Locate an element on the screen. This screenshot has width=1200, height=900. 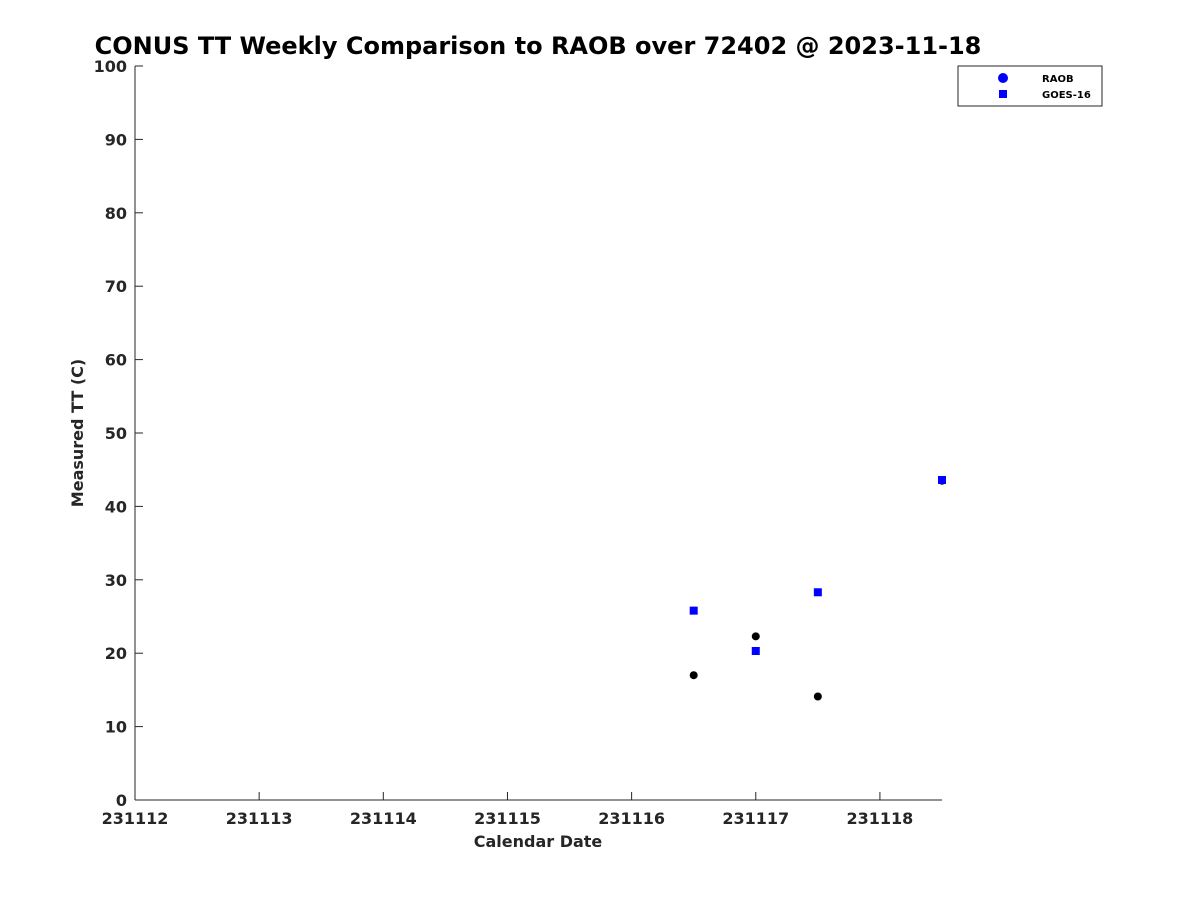
x-tick-label: 231116 is located at coordinates (631, 818).